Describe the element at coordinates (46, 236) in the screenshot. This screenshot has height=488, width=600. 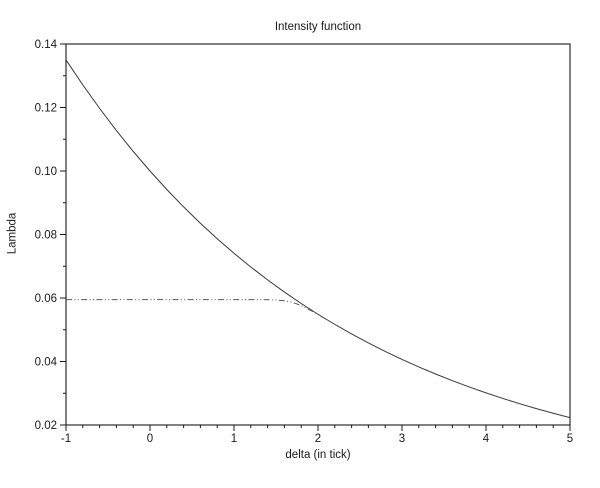
I see `y-tick-label: 0.08` at that location.